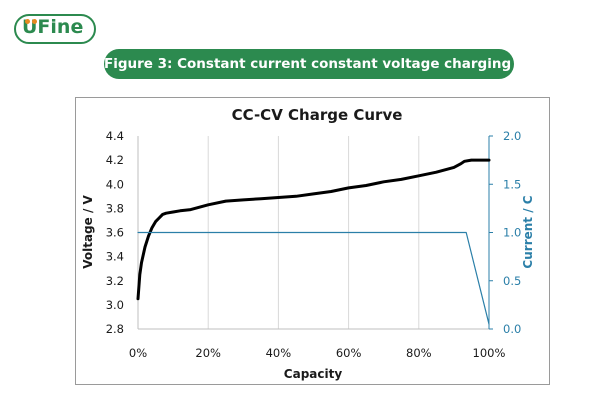  I want to click on y-tick-label: 2.8, so click(115, 329).